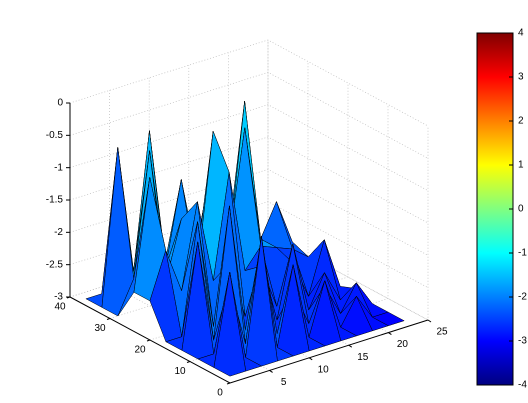 The width and height of the screenshot is (528, 403). I want to click on colorbar-tick-label: 2, so click(521, 121).